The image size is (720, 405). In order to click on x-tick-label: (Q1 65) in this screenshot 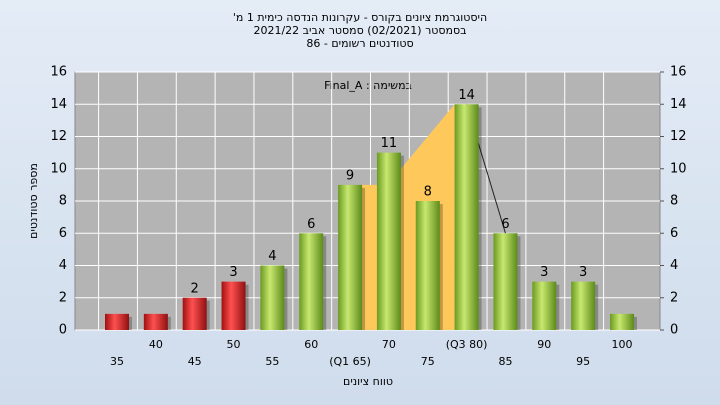, I will do `click(350, 361)`.